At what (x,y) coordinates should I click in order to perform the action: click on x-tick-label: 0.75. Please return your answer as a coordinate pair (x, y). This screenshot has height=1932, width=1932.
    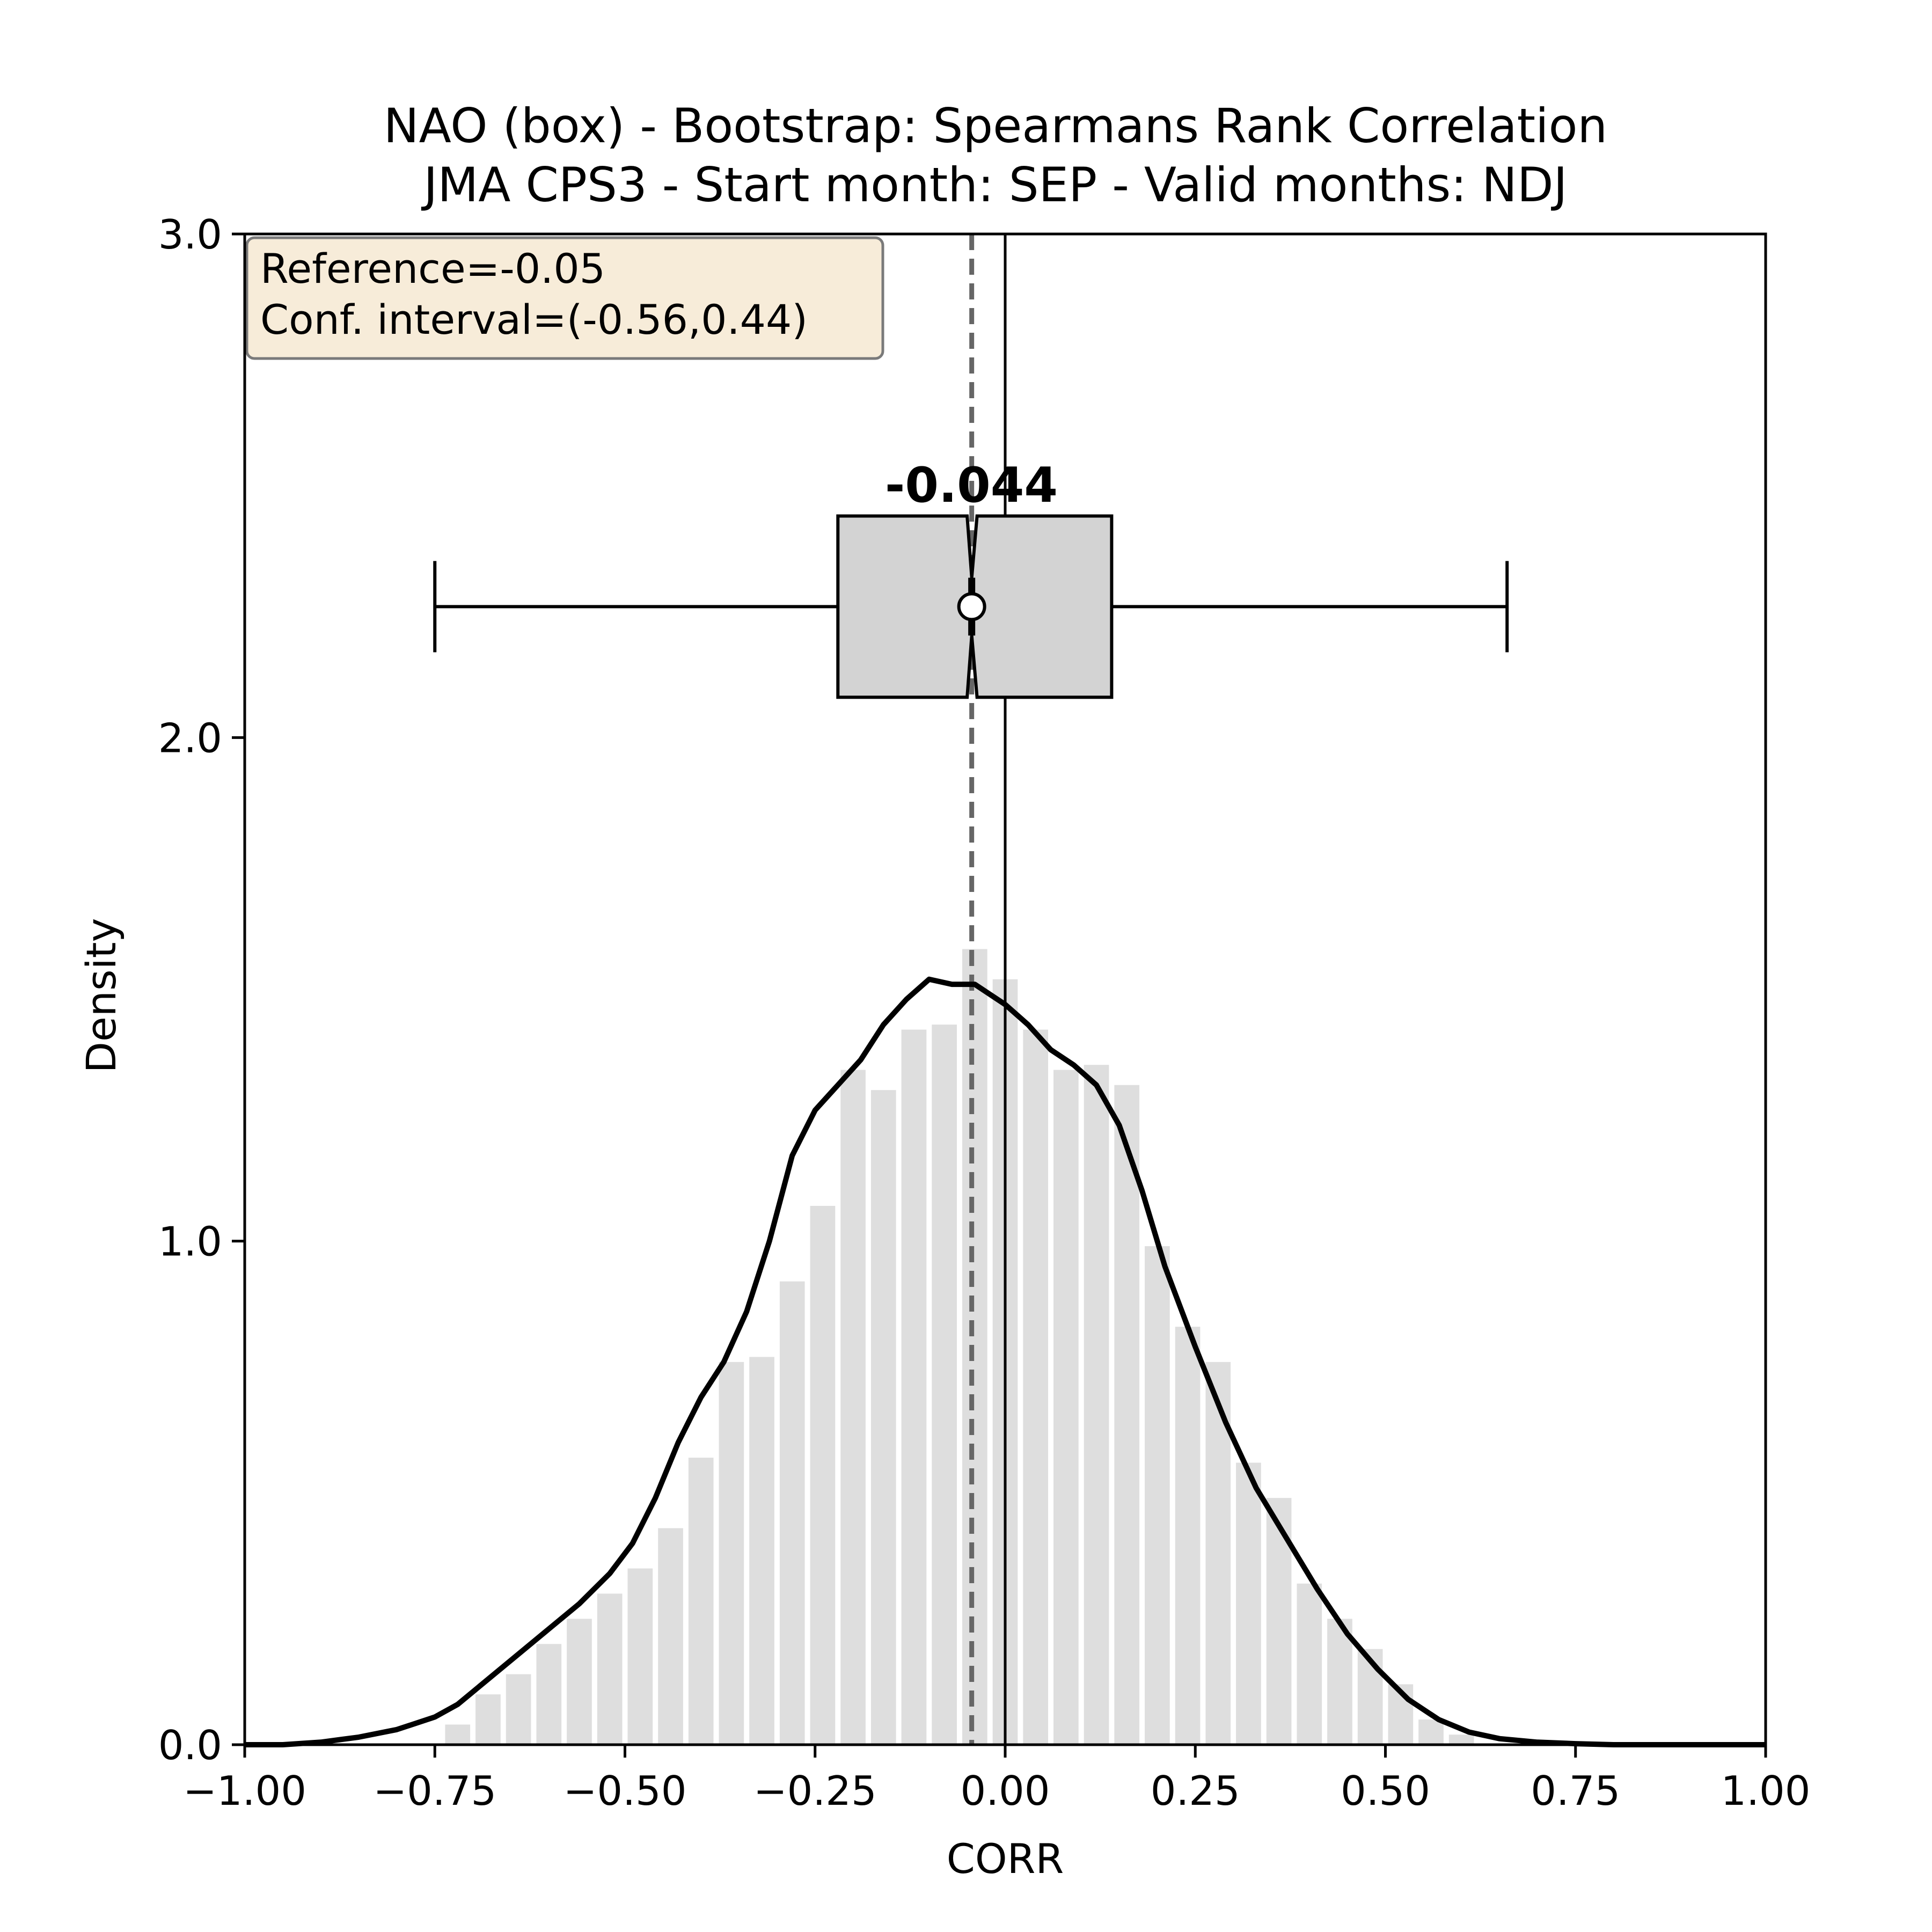
    Looking at the image, I should click on (1575, 1790).